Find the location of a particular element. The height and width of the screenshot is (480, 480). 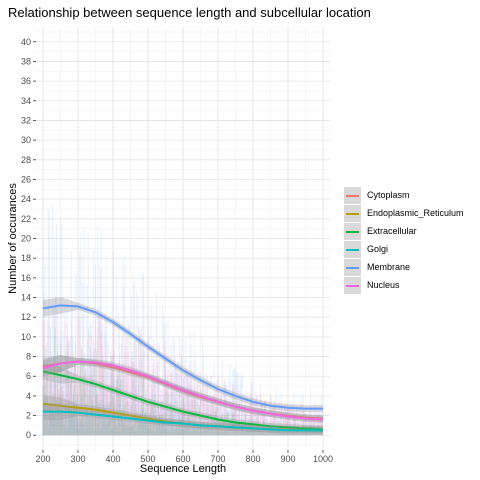

y-tick-label: 34 is located at coordinates (26, 101).